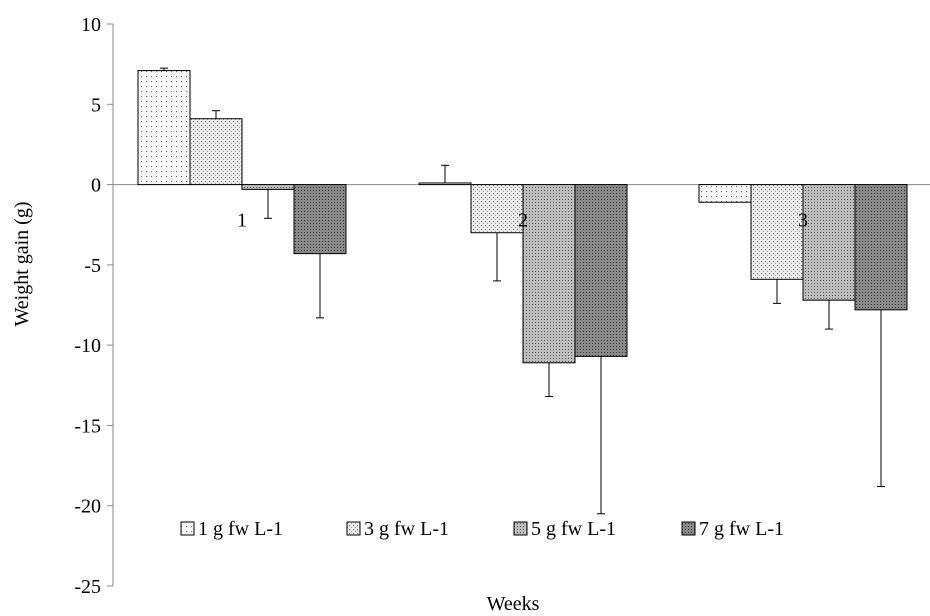 The width and height of the screenshot is (930, 616). Describe the element at coordinates (406, 529) in the screenshot. I see `legend-label: 3 g fw L-1` at that location.